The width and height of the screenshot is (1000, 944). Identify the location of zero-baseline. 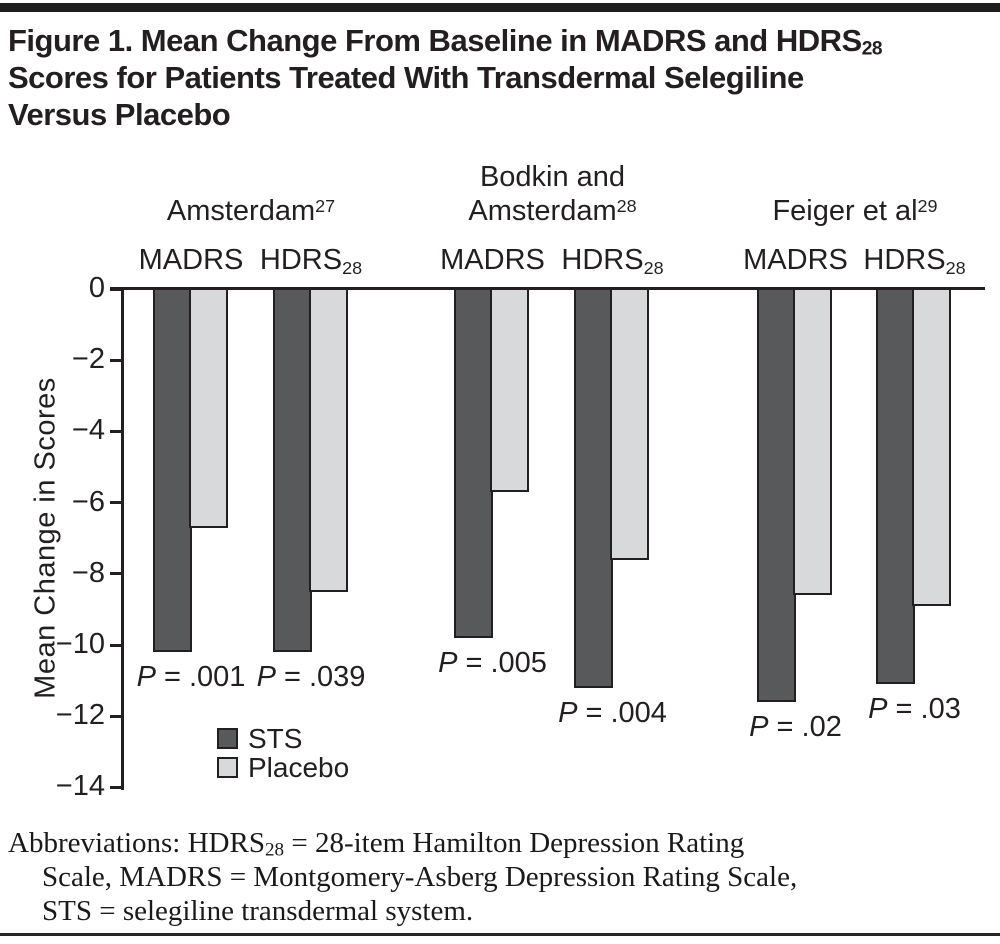
(547, 288).